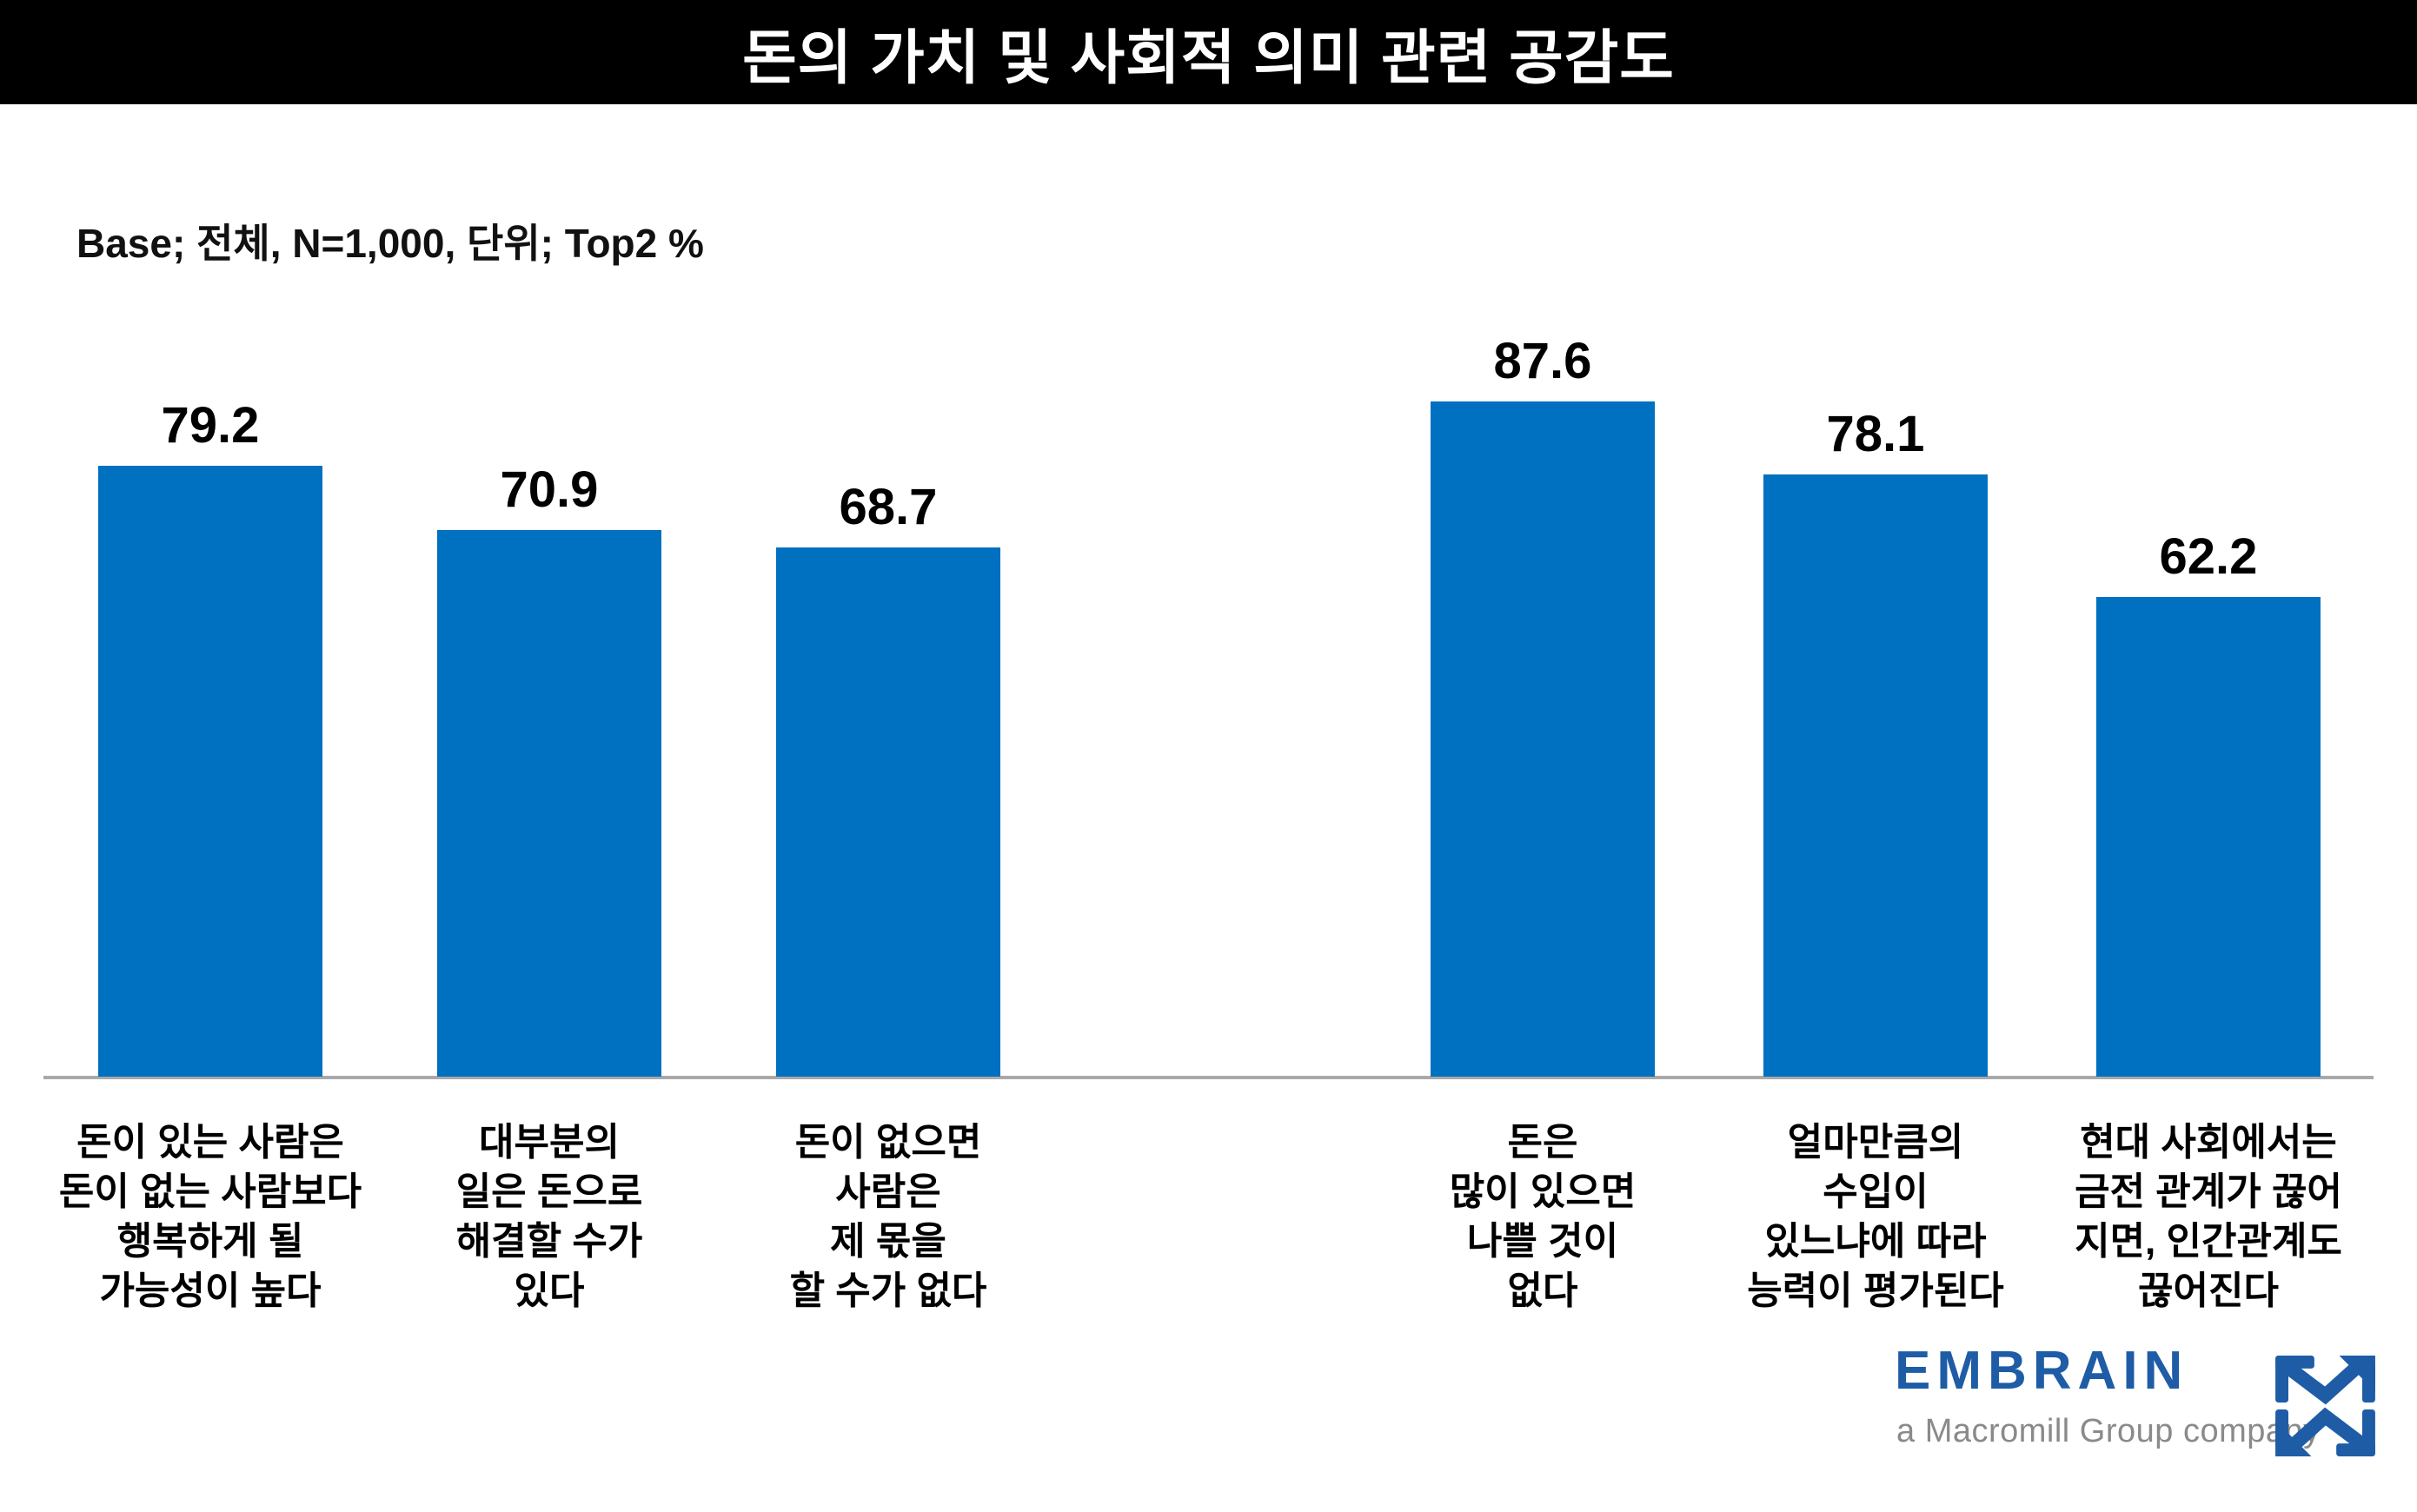 The image size is (2417, 1512). I want to click on category-label-line: 대부분의, so click(549, 1142).